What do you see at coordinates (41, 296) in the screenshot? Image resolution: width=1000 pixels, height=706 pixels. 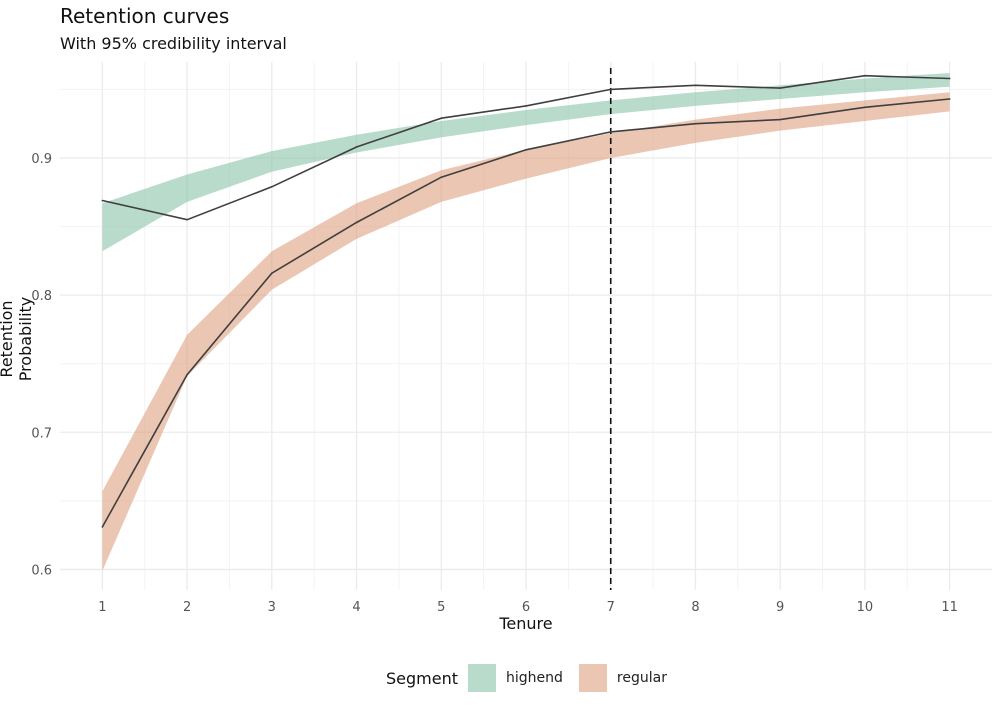 I see `y-tick-label: 0.8` at bounding box center [41, 296].